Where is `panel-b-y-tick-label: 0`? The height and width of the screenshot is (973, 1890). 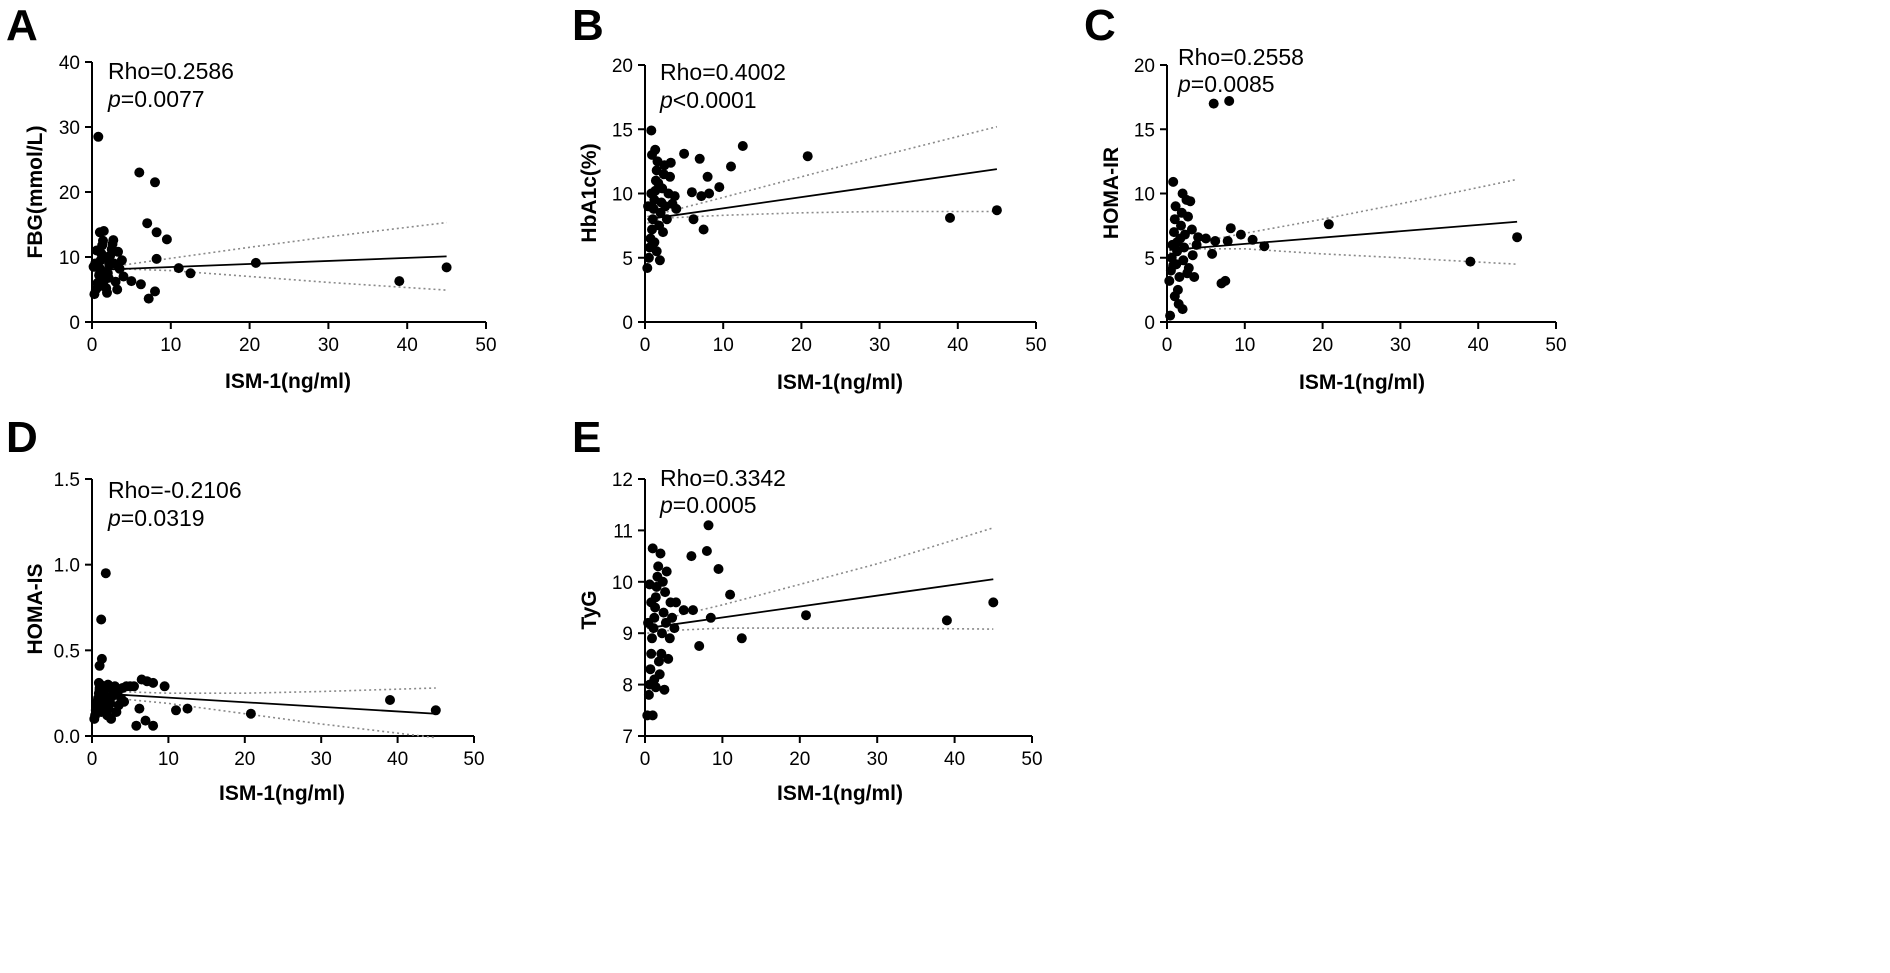
panel-b-y-tick-label: 0 is located at coordinates (627, 323).